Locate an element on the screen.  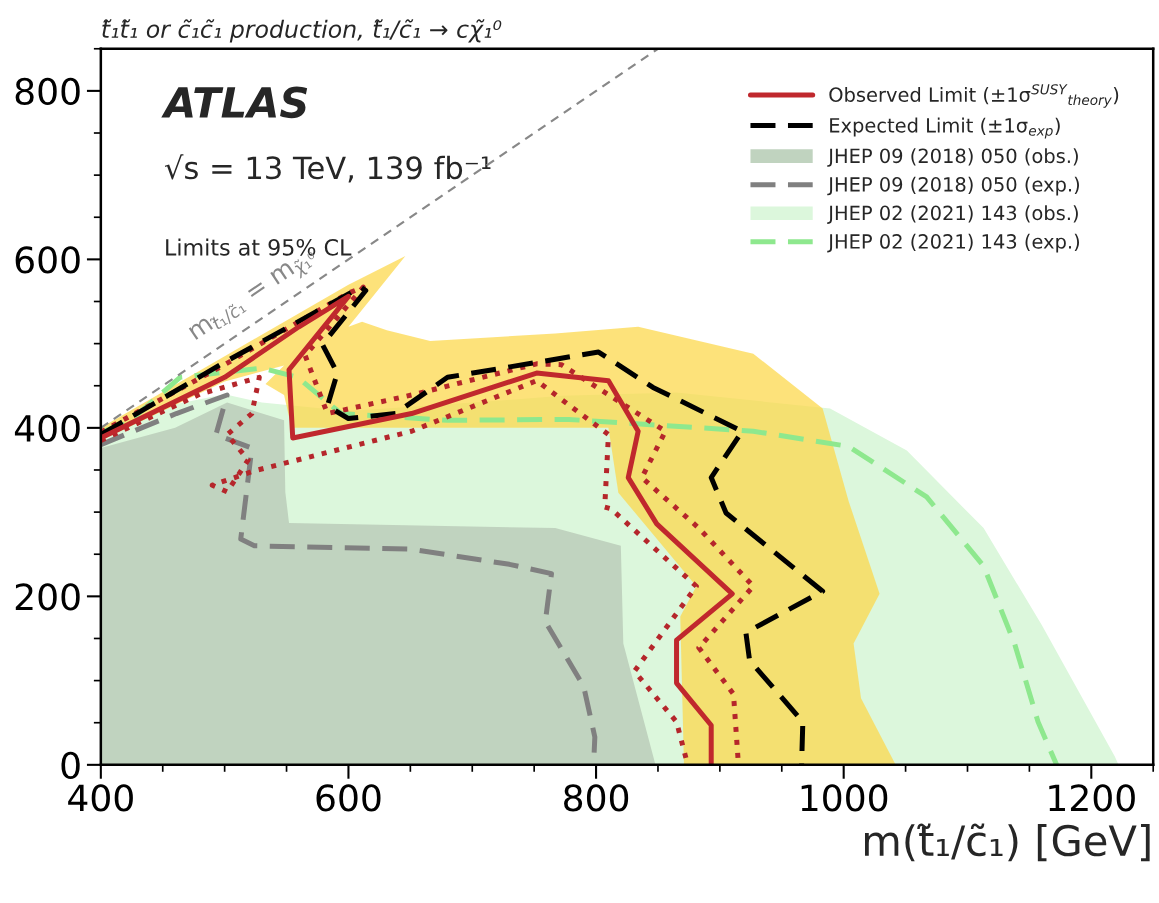
y-tick-label: 0 is located at coordinates (70, 765).